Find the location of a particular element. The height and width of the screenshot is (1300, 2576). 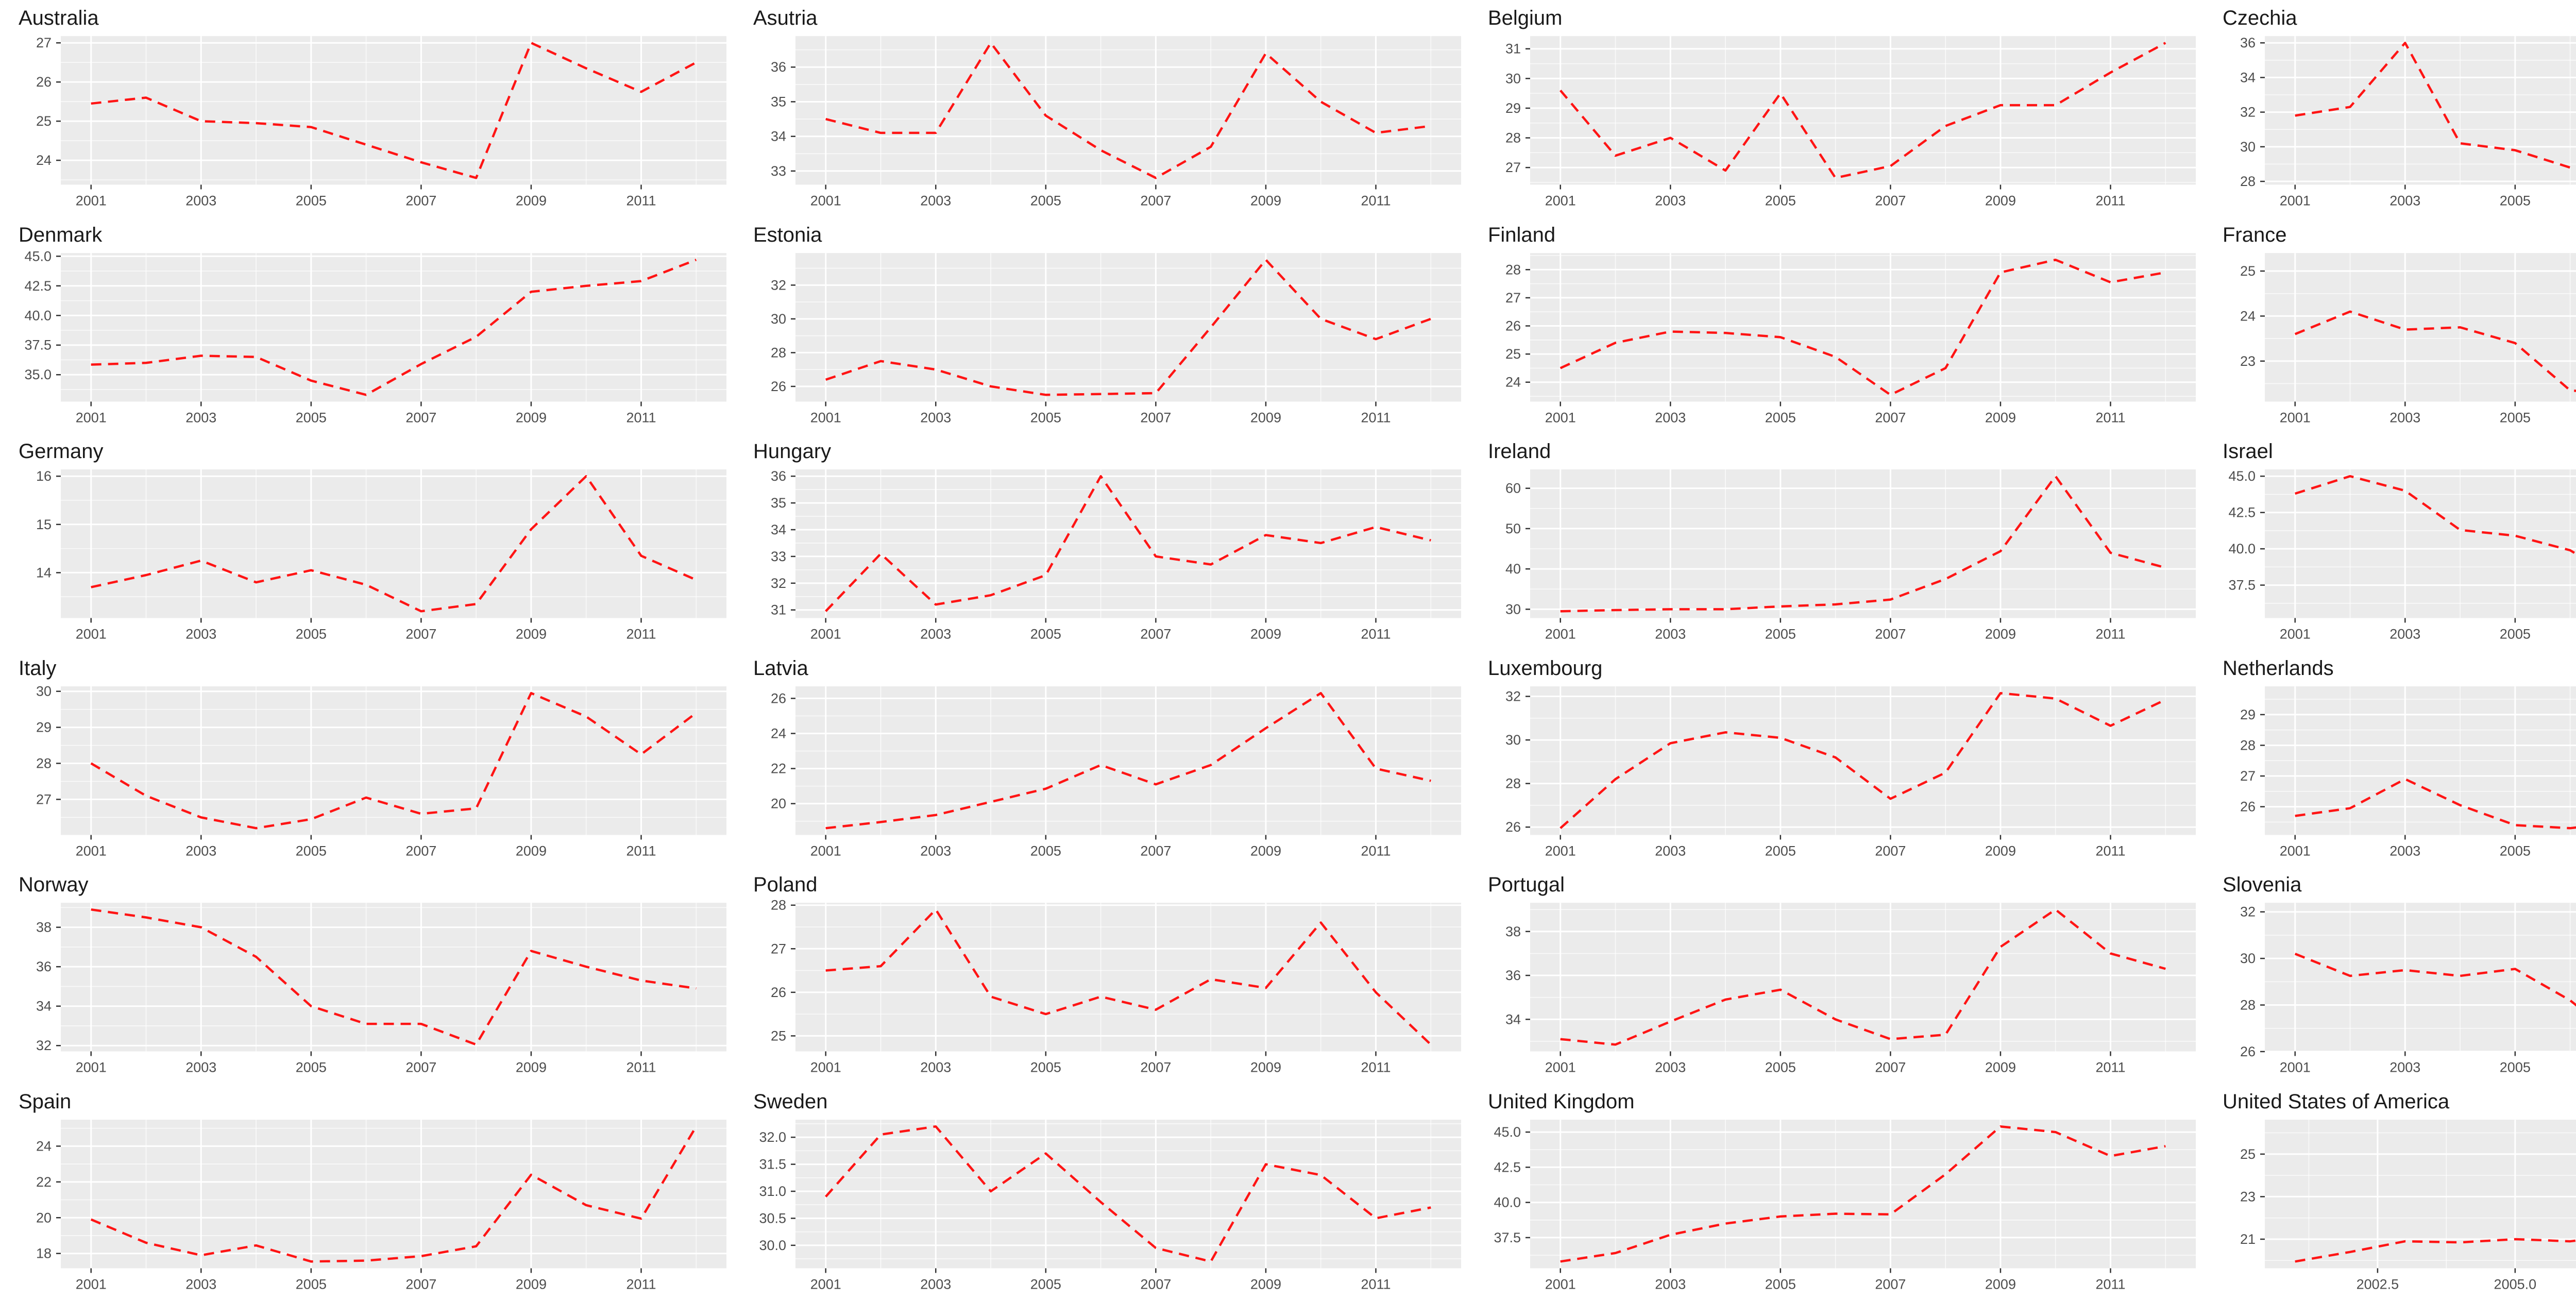

chart-title: Estonia is located at coordinates (787, 235).